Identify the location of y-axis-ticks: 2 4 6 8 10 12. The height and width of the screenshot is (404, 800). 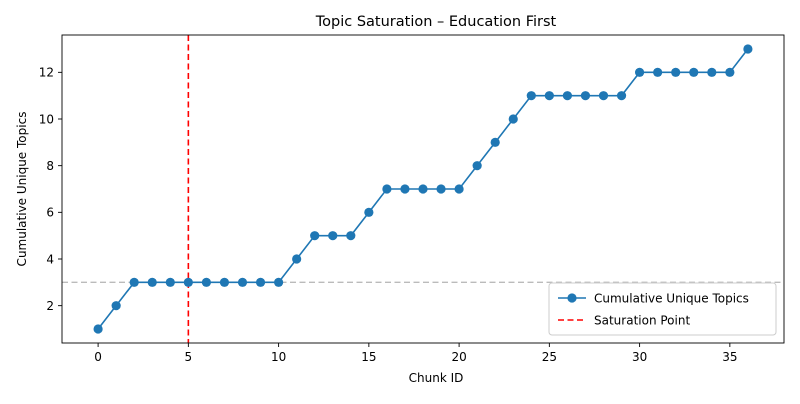
(50, 189).